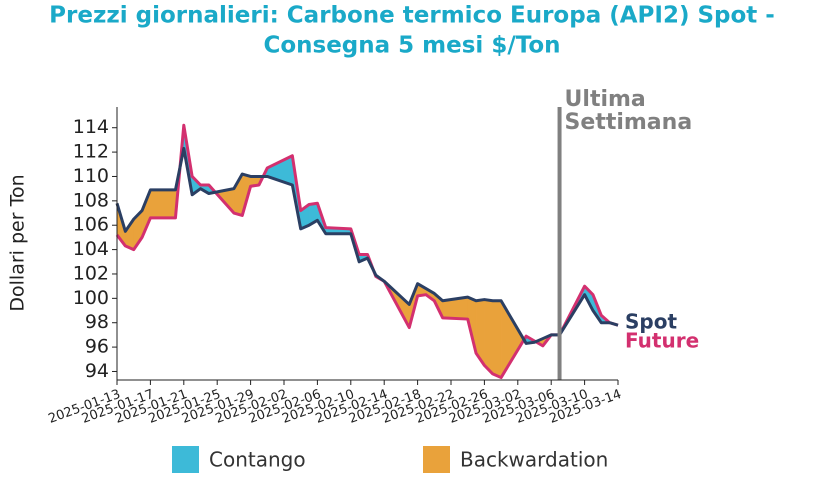 This screenshot has width=825, height=479. Describe the element at coordinates (91, 298) in the screenshot. I see `y-tick-label: 100` at that location.